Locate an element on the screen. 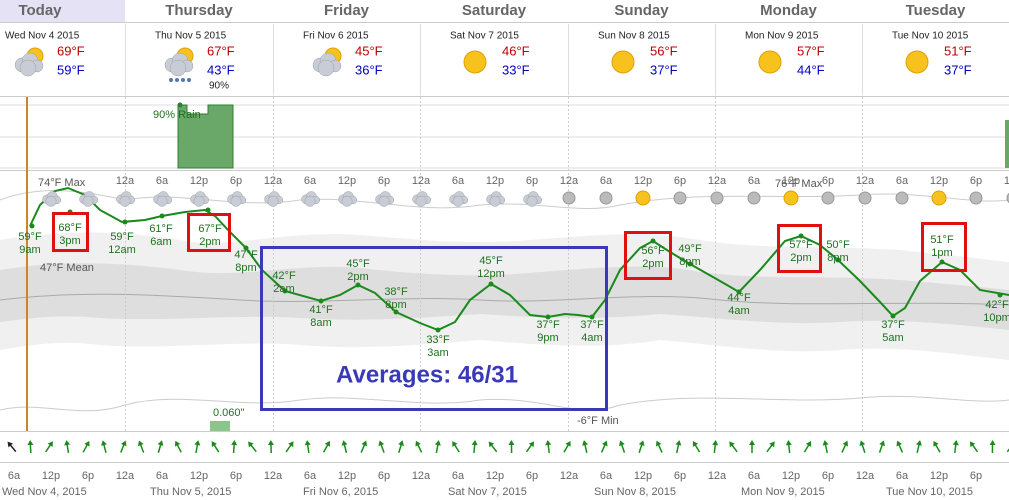 The image size is (1009, 500). rain-bar is located at coordinates (1007, 144).